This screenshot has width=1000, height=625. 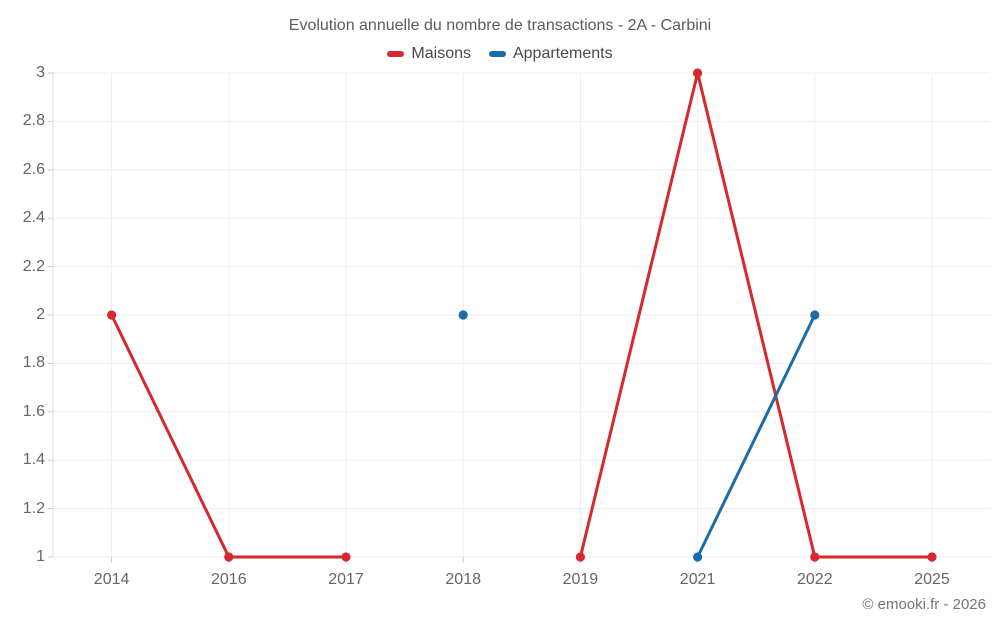 I want to click on y-axis-label: 3, so click(x=40, y=72).